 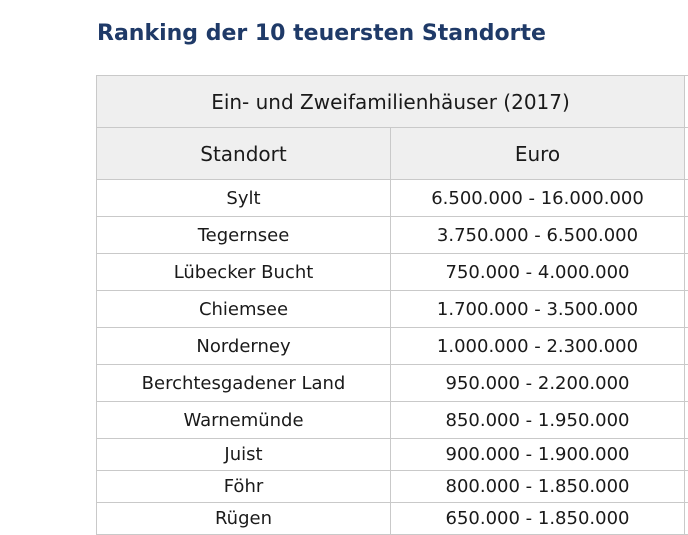 What do you see at coordinates (243, 346) in the screenshot?
I see `standort-cell: Norderney` at bounding box center [243, 346].